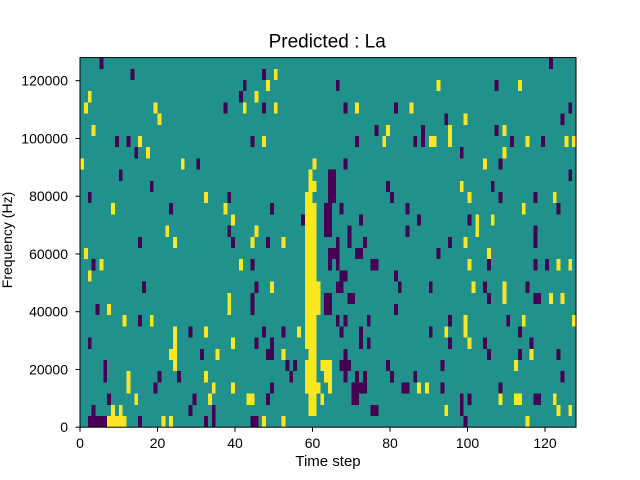  What do you see at coordinates (48, 254) in the screenshot?
I see `svg-text: 60000` at bounding box center [48, 254].